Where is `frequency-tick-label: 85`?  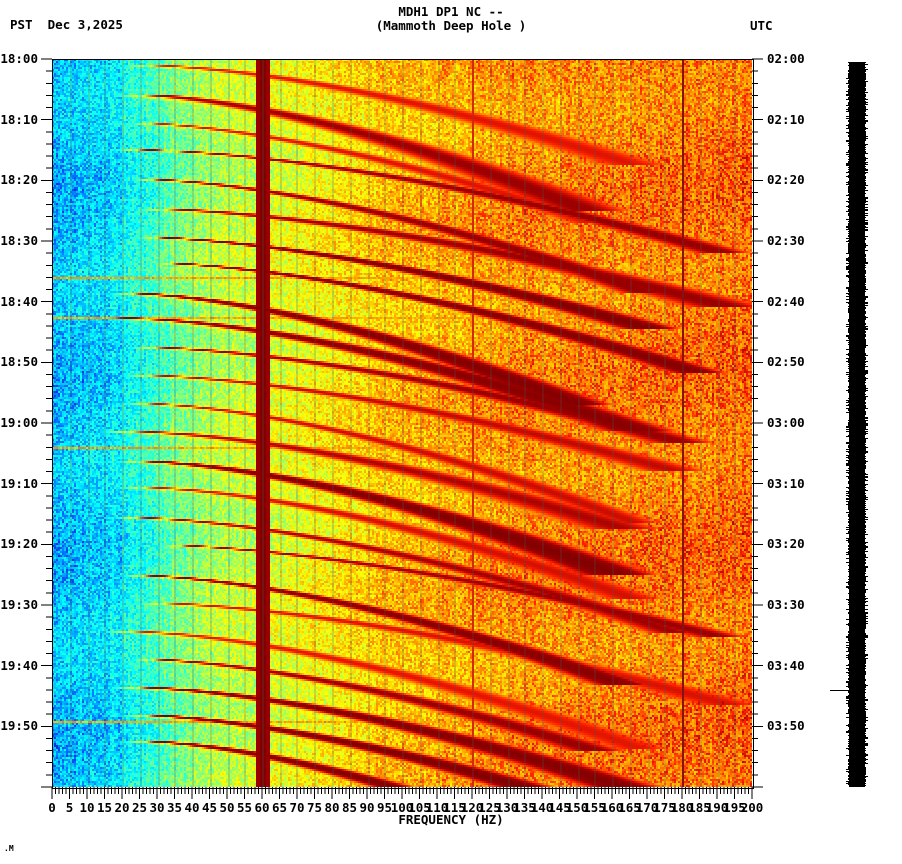 frequency-tick-label: 85 is located at coordinates (349, 807).